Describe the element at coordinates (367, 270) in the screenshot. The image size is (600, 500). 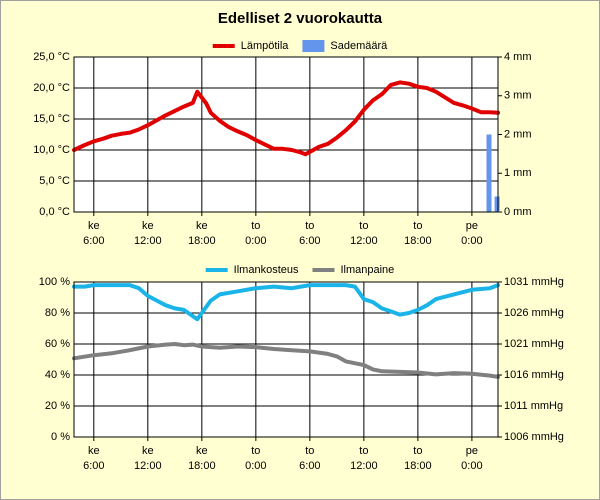
I see `legend-label: Ilmanpaine` at that location.